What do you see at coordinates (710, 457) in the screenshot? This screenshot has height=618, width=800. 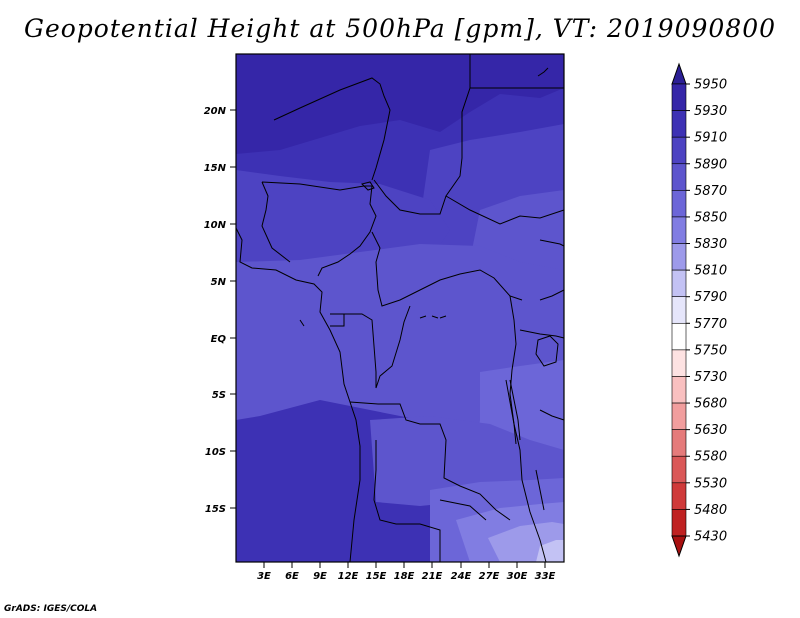 I see `colorbar-label: 5580` at bounding box center [710, 457].